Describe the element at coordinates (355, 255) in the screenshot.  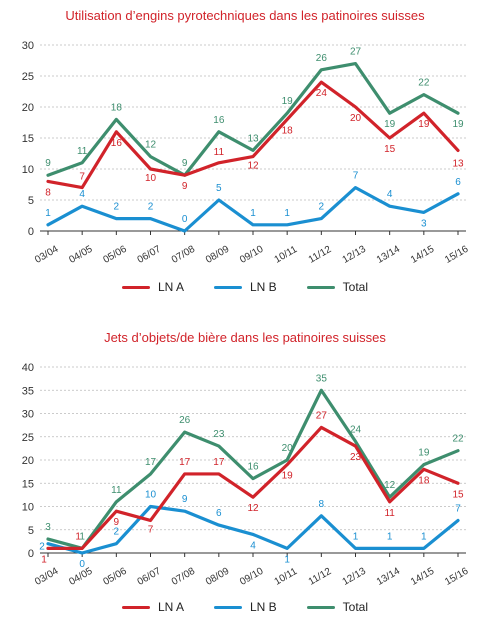
I see `x-tick-label: 12/13` at that location.